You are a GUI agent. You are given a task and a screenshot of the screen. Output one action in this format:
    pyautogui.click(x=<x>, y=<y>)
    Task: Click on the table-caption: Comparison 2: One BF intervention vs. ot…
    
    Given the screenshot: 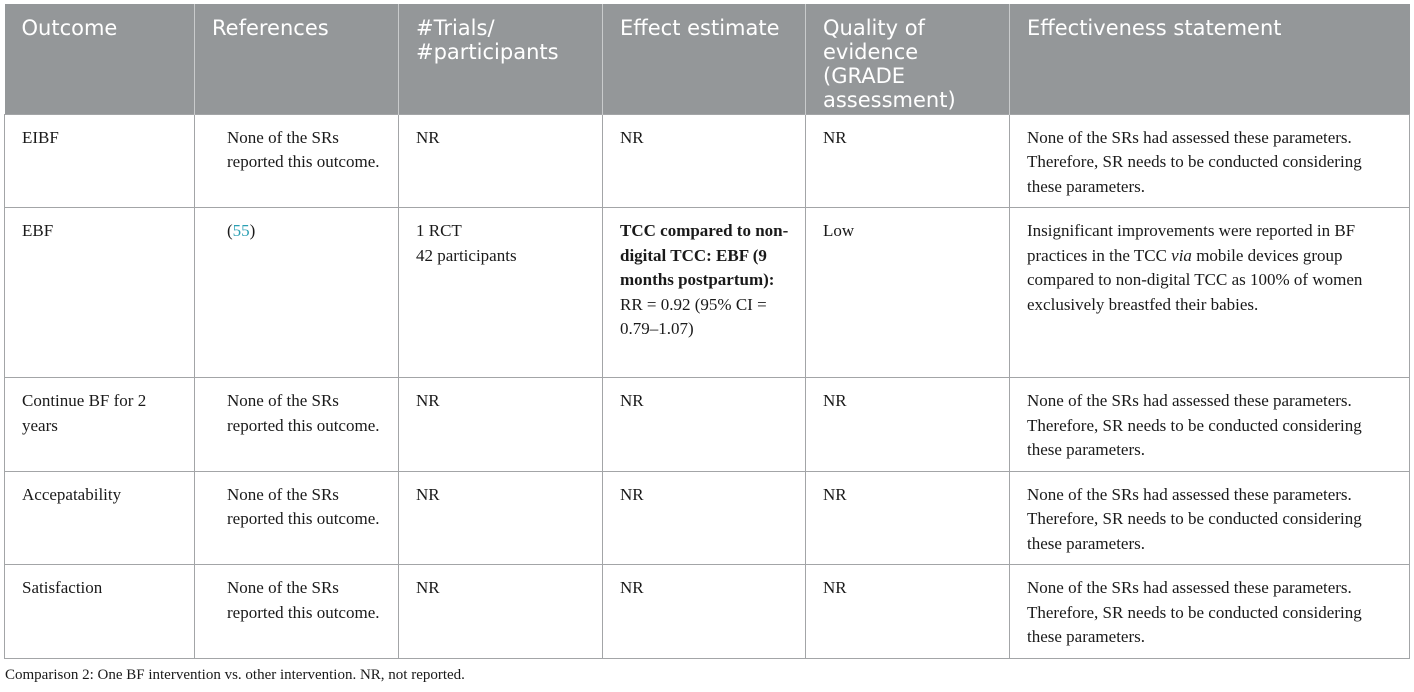 What is the action you would take?
    pyautogui.click(x=235, y=675)
    